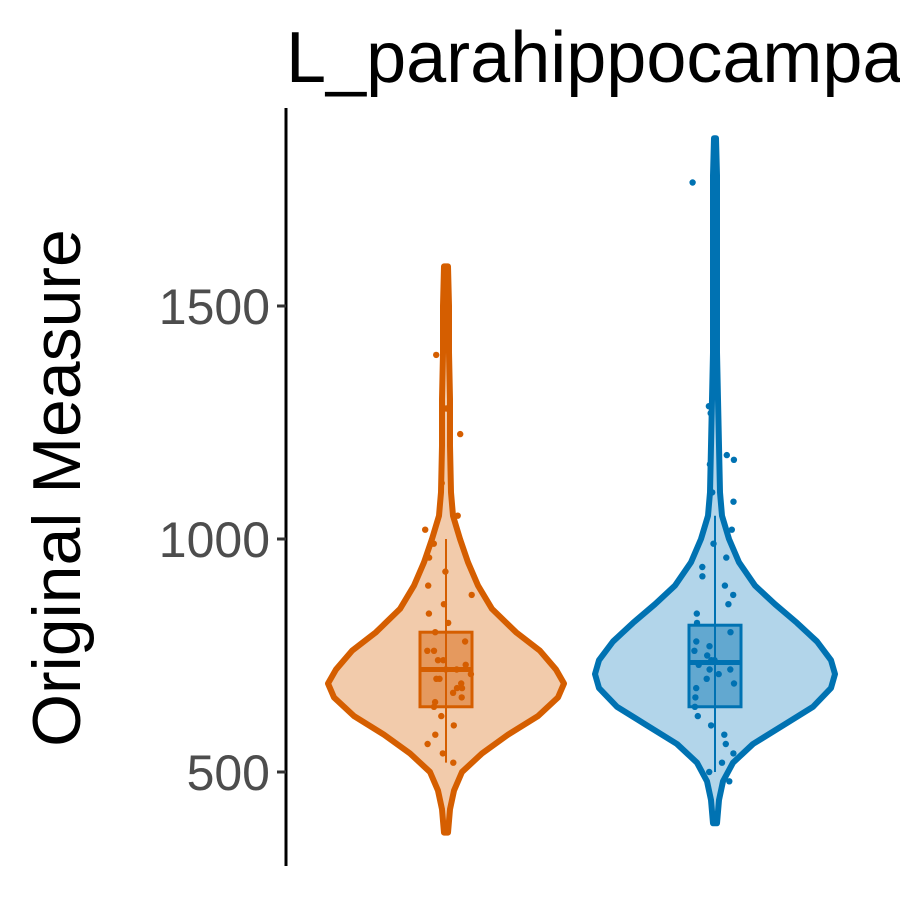 This screenshot has height=900, width=900. I want to click on y-axis-label: Original Measure, so click(57, 488).